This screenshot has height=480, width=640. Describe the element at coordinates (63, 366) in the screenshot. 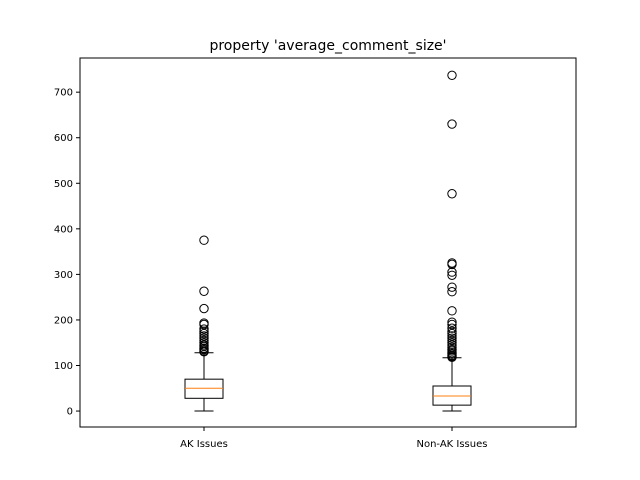

I see `y-tick-label: 100` at that location.